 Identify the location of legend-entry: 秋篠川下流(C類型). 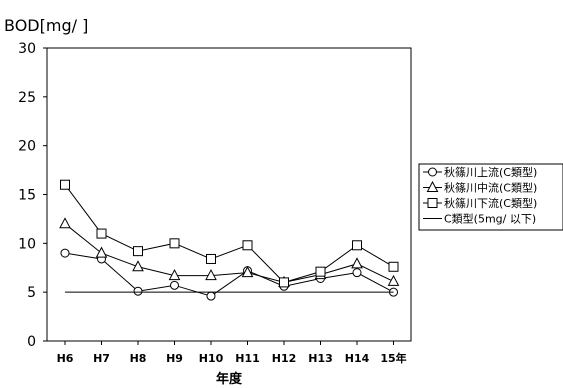
(480, 203).